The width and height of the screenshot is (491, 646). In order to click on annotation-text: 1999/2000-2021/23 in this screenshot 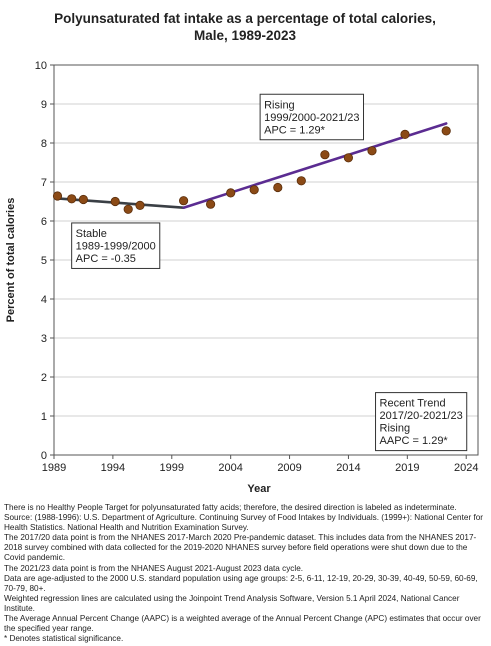, I will do `click(311, 118)`.